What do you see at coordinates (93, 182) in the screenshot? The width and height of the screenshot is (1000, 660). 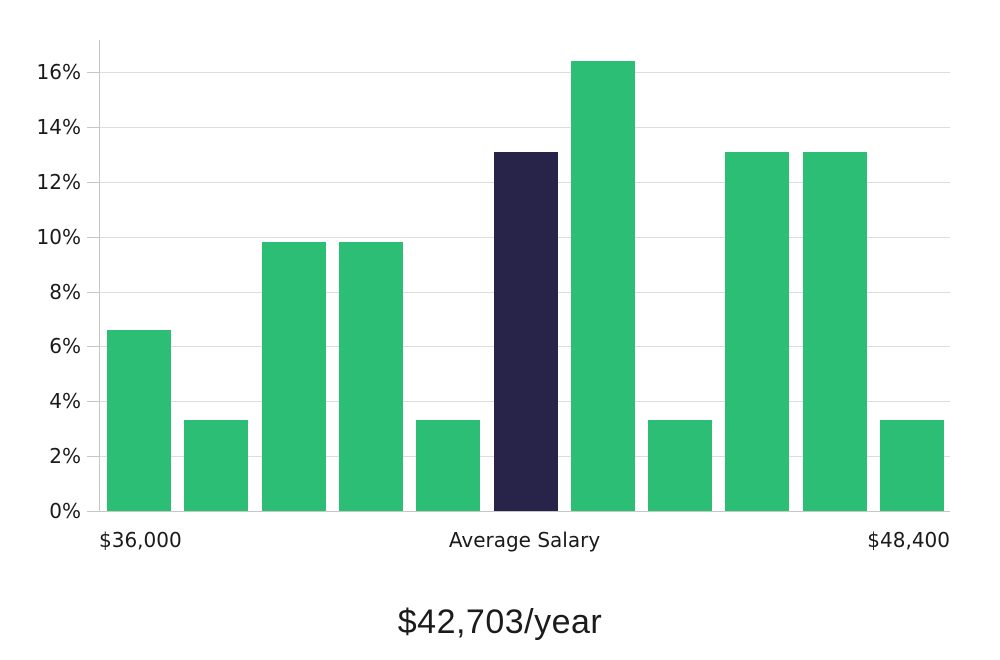 I see `y-tick-12%` at bounding box center [93, 182].